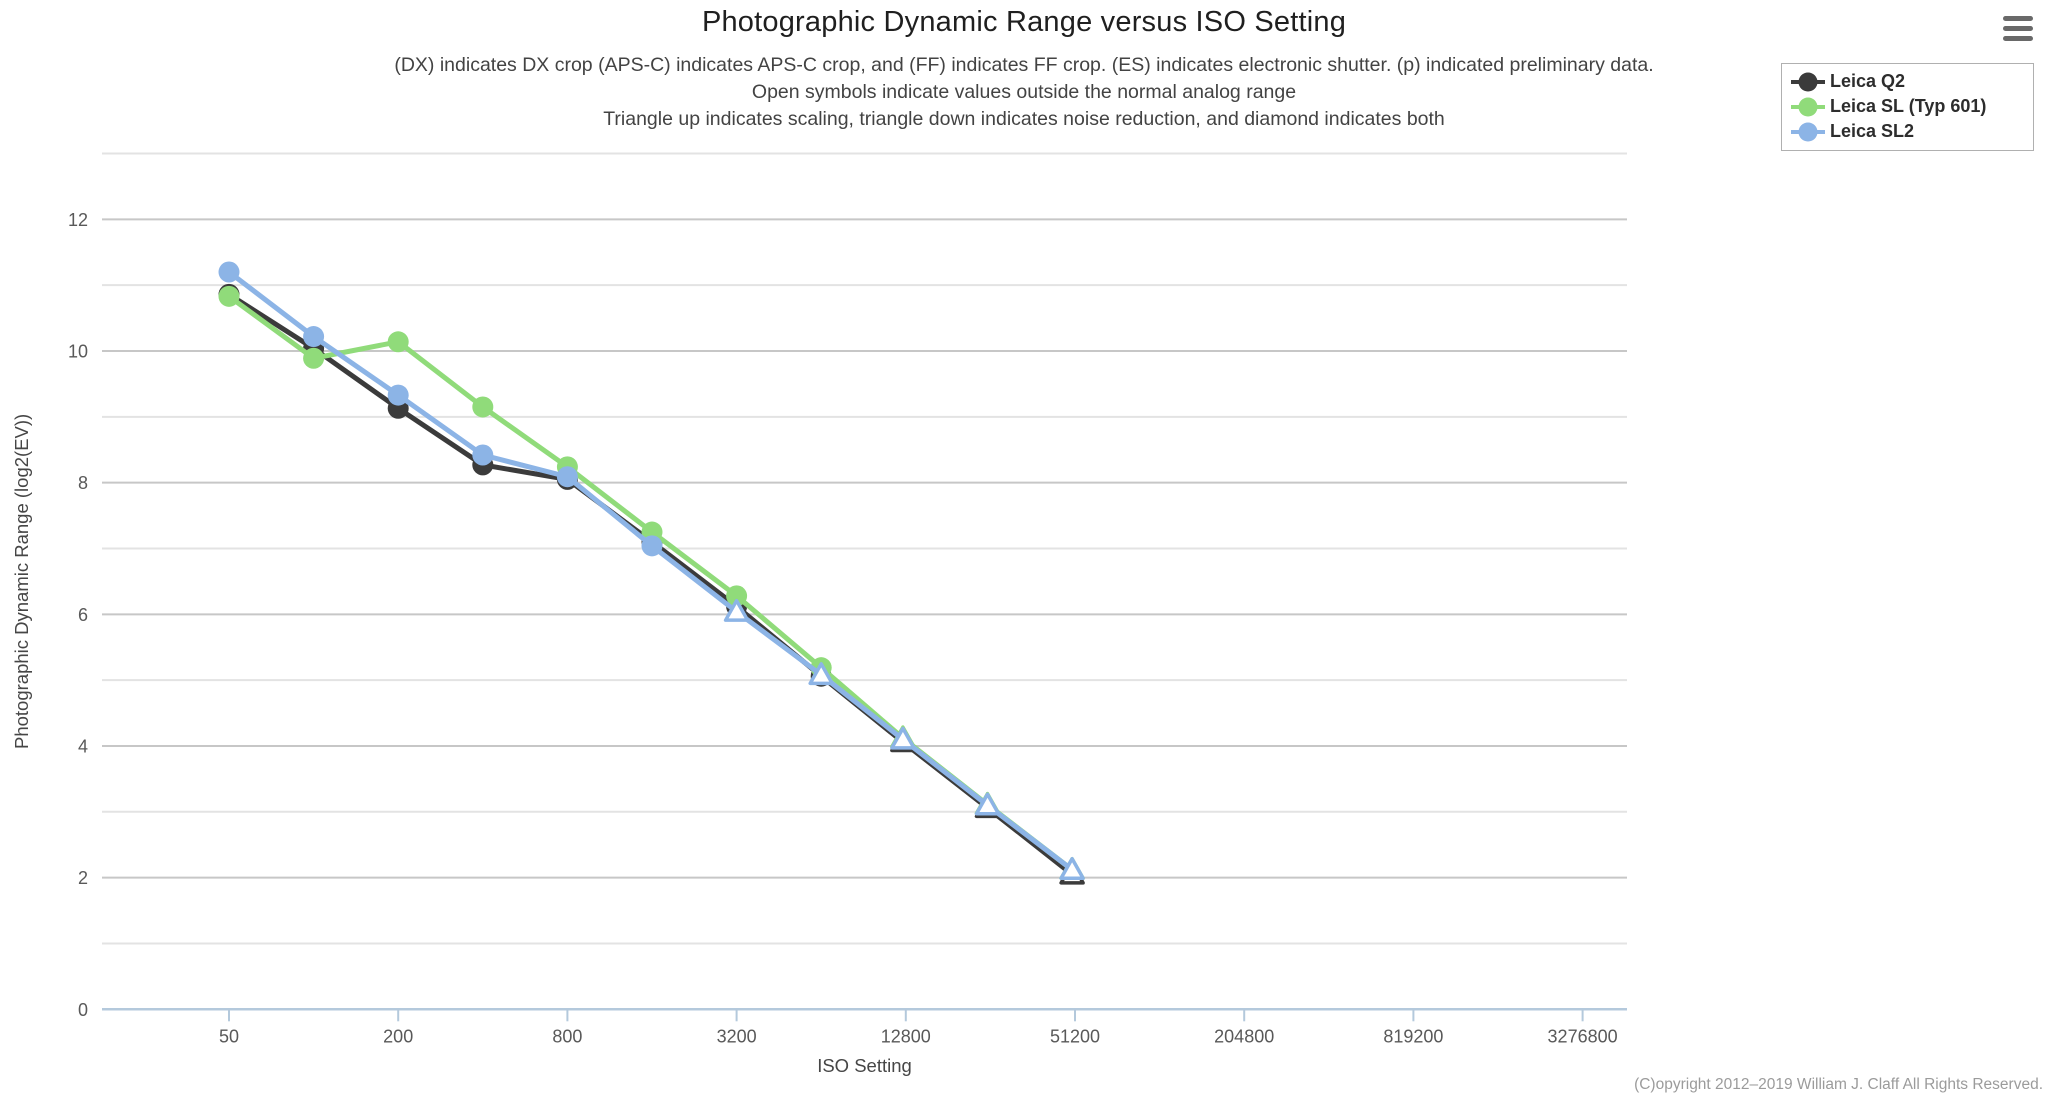  I want to click on x-tick-label: 819200, so click(1413, 1036).